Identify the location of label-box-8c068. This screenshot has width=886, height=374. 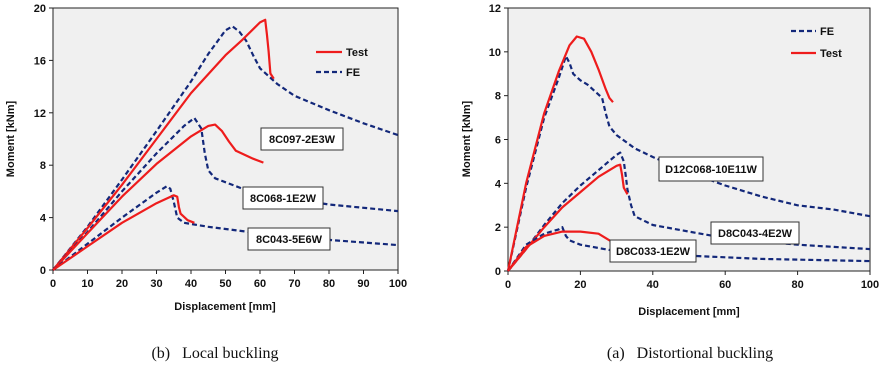
(283, 198).